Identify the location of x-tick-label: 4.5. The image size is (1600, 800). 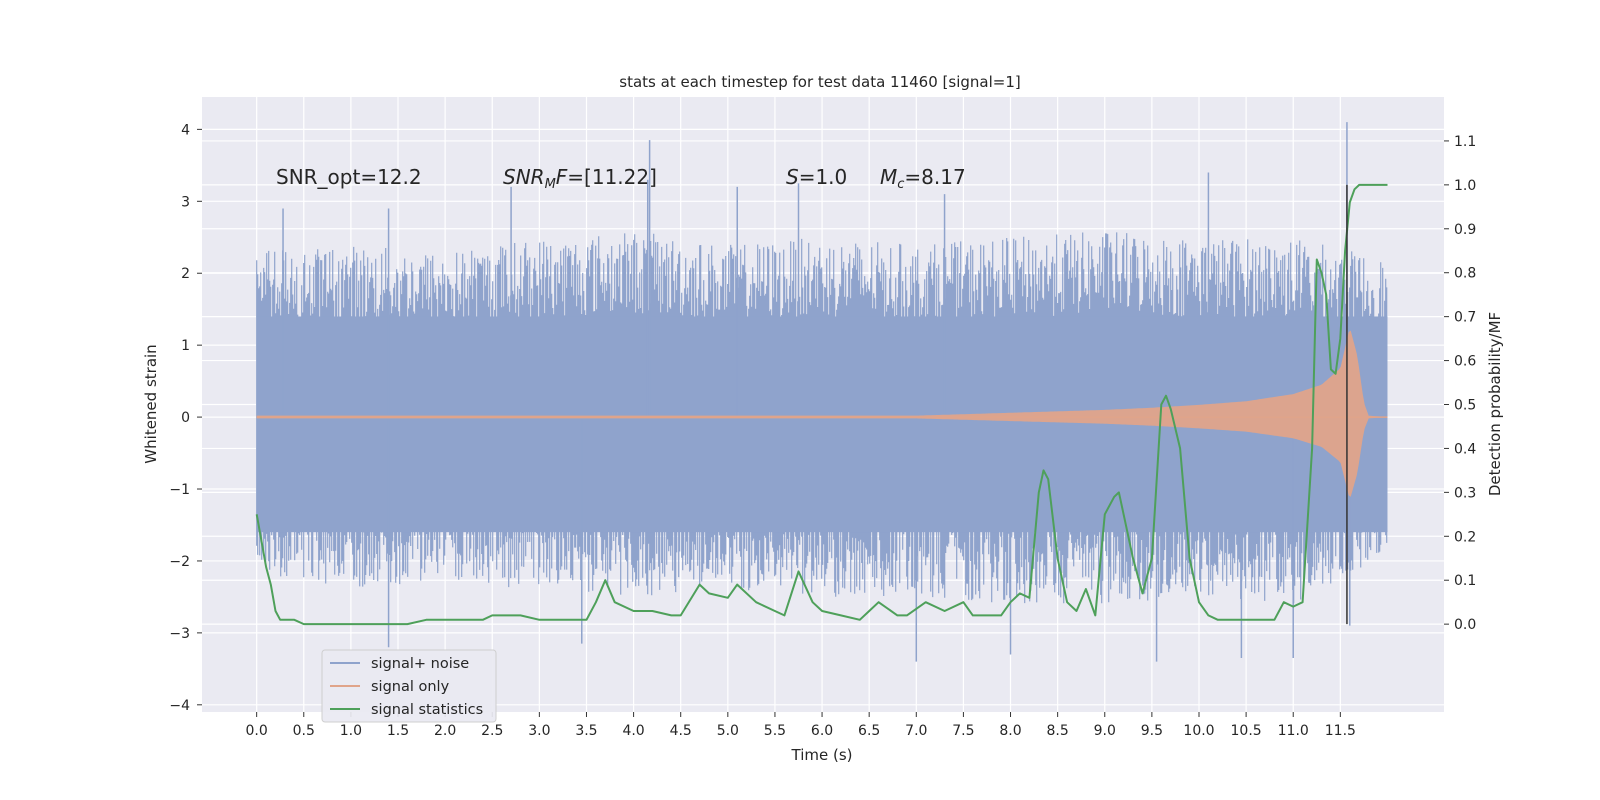
(681, 731).